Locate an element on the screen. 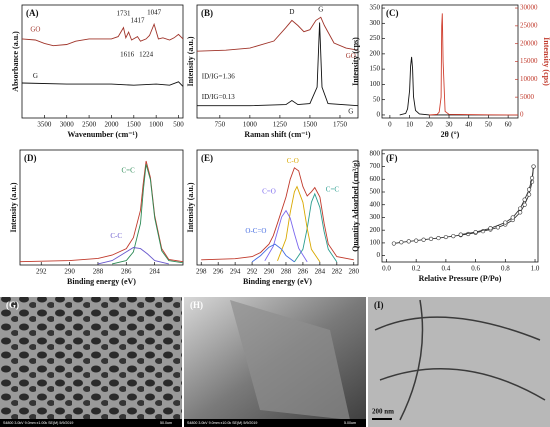 The width and height of the screenshot is (550, 427). x-tick-label: 286 is located at coordinates (303, 272).